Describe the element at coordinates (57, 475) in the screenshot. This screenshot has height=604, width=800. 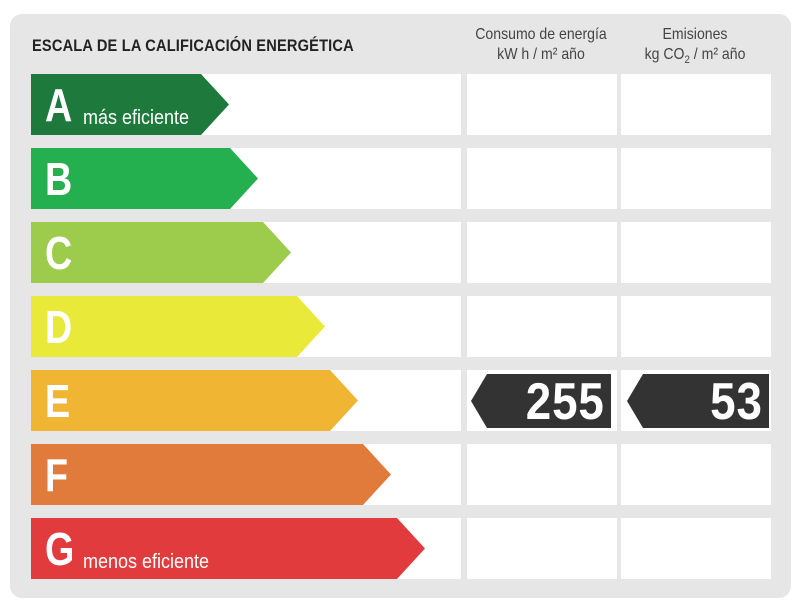
I see `rating-letter: F` at that location.